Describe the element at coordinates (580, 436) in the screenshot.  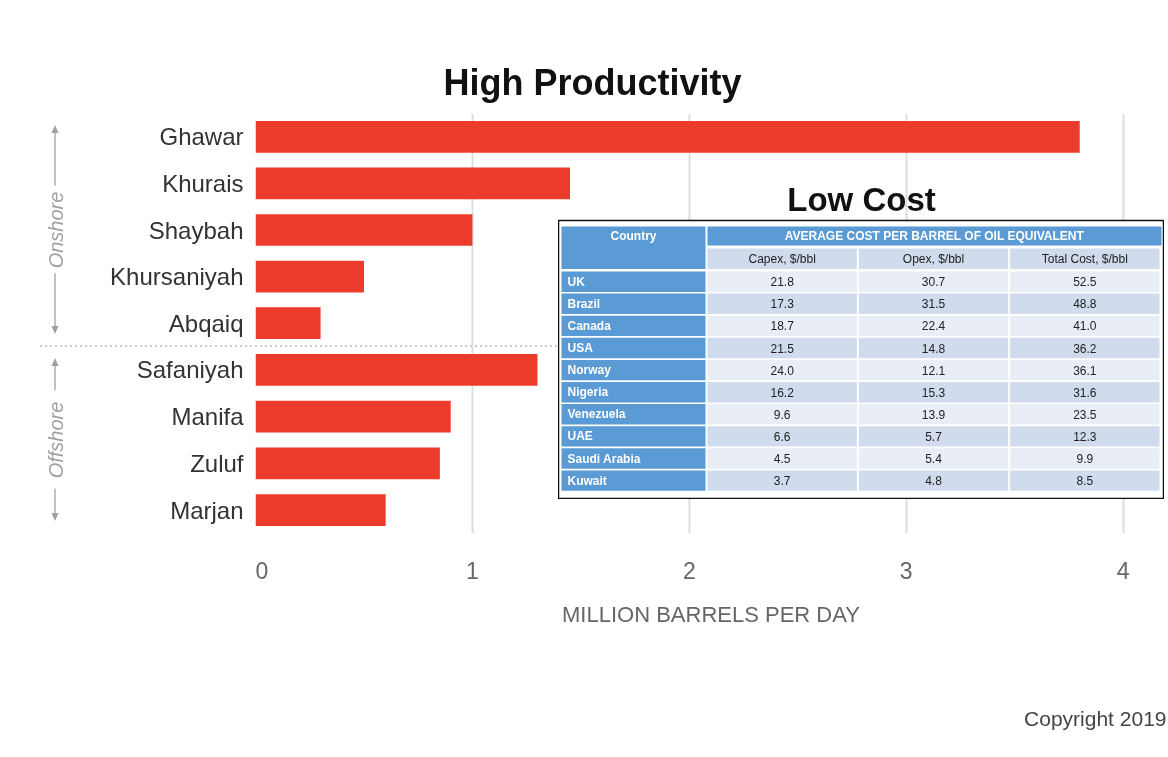
I see `category-label: UAE` at that location.